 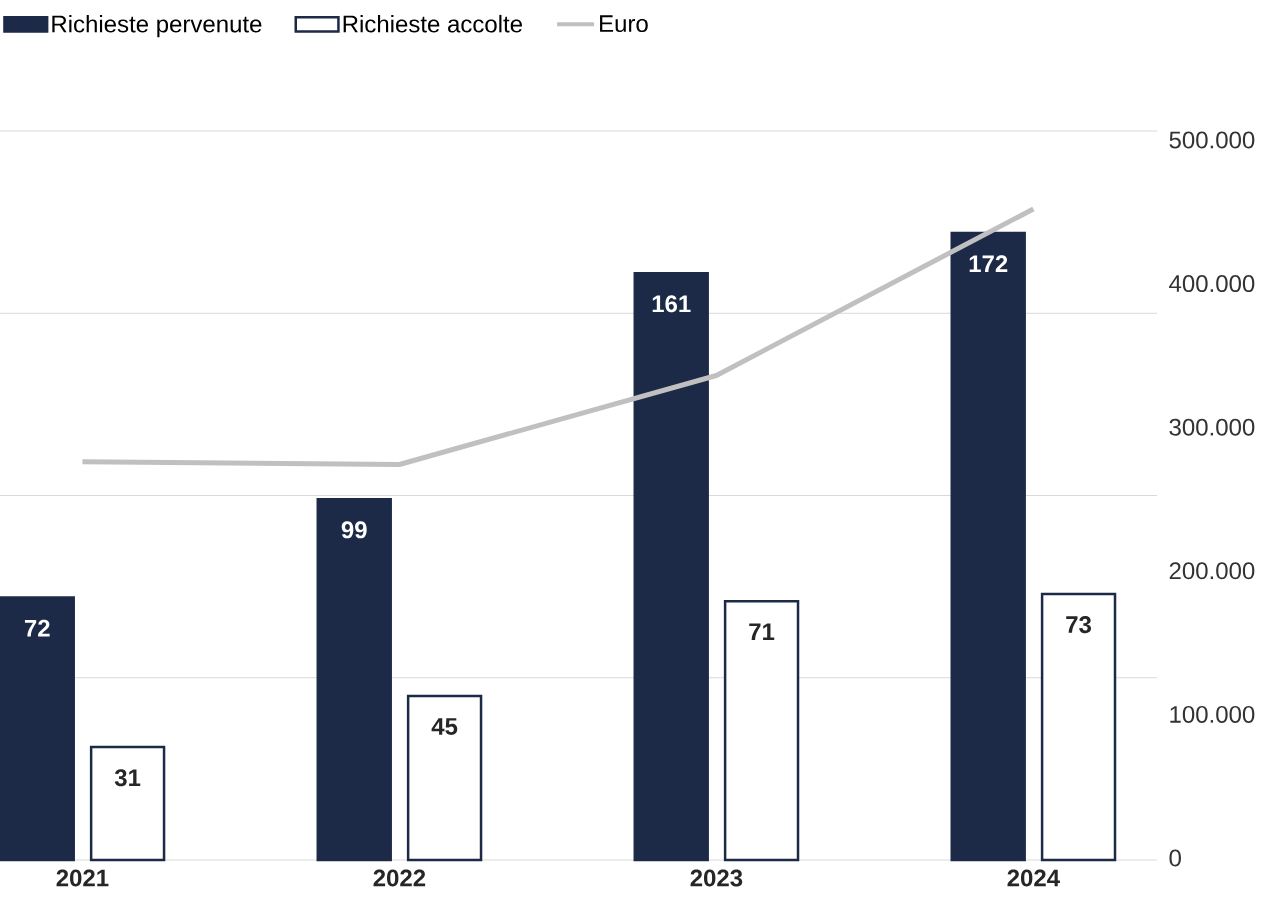 I want to click on x-tick-label: 2021, so click(x=82, y=878).